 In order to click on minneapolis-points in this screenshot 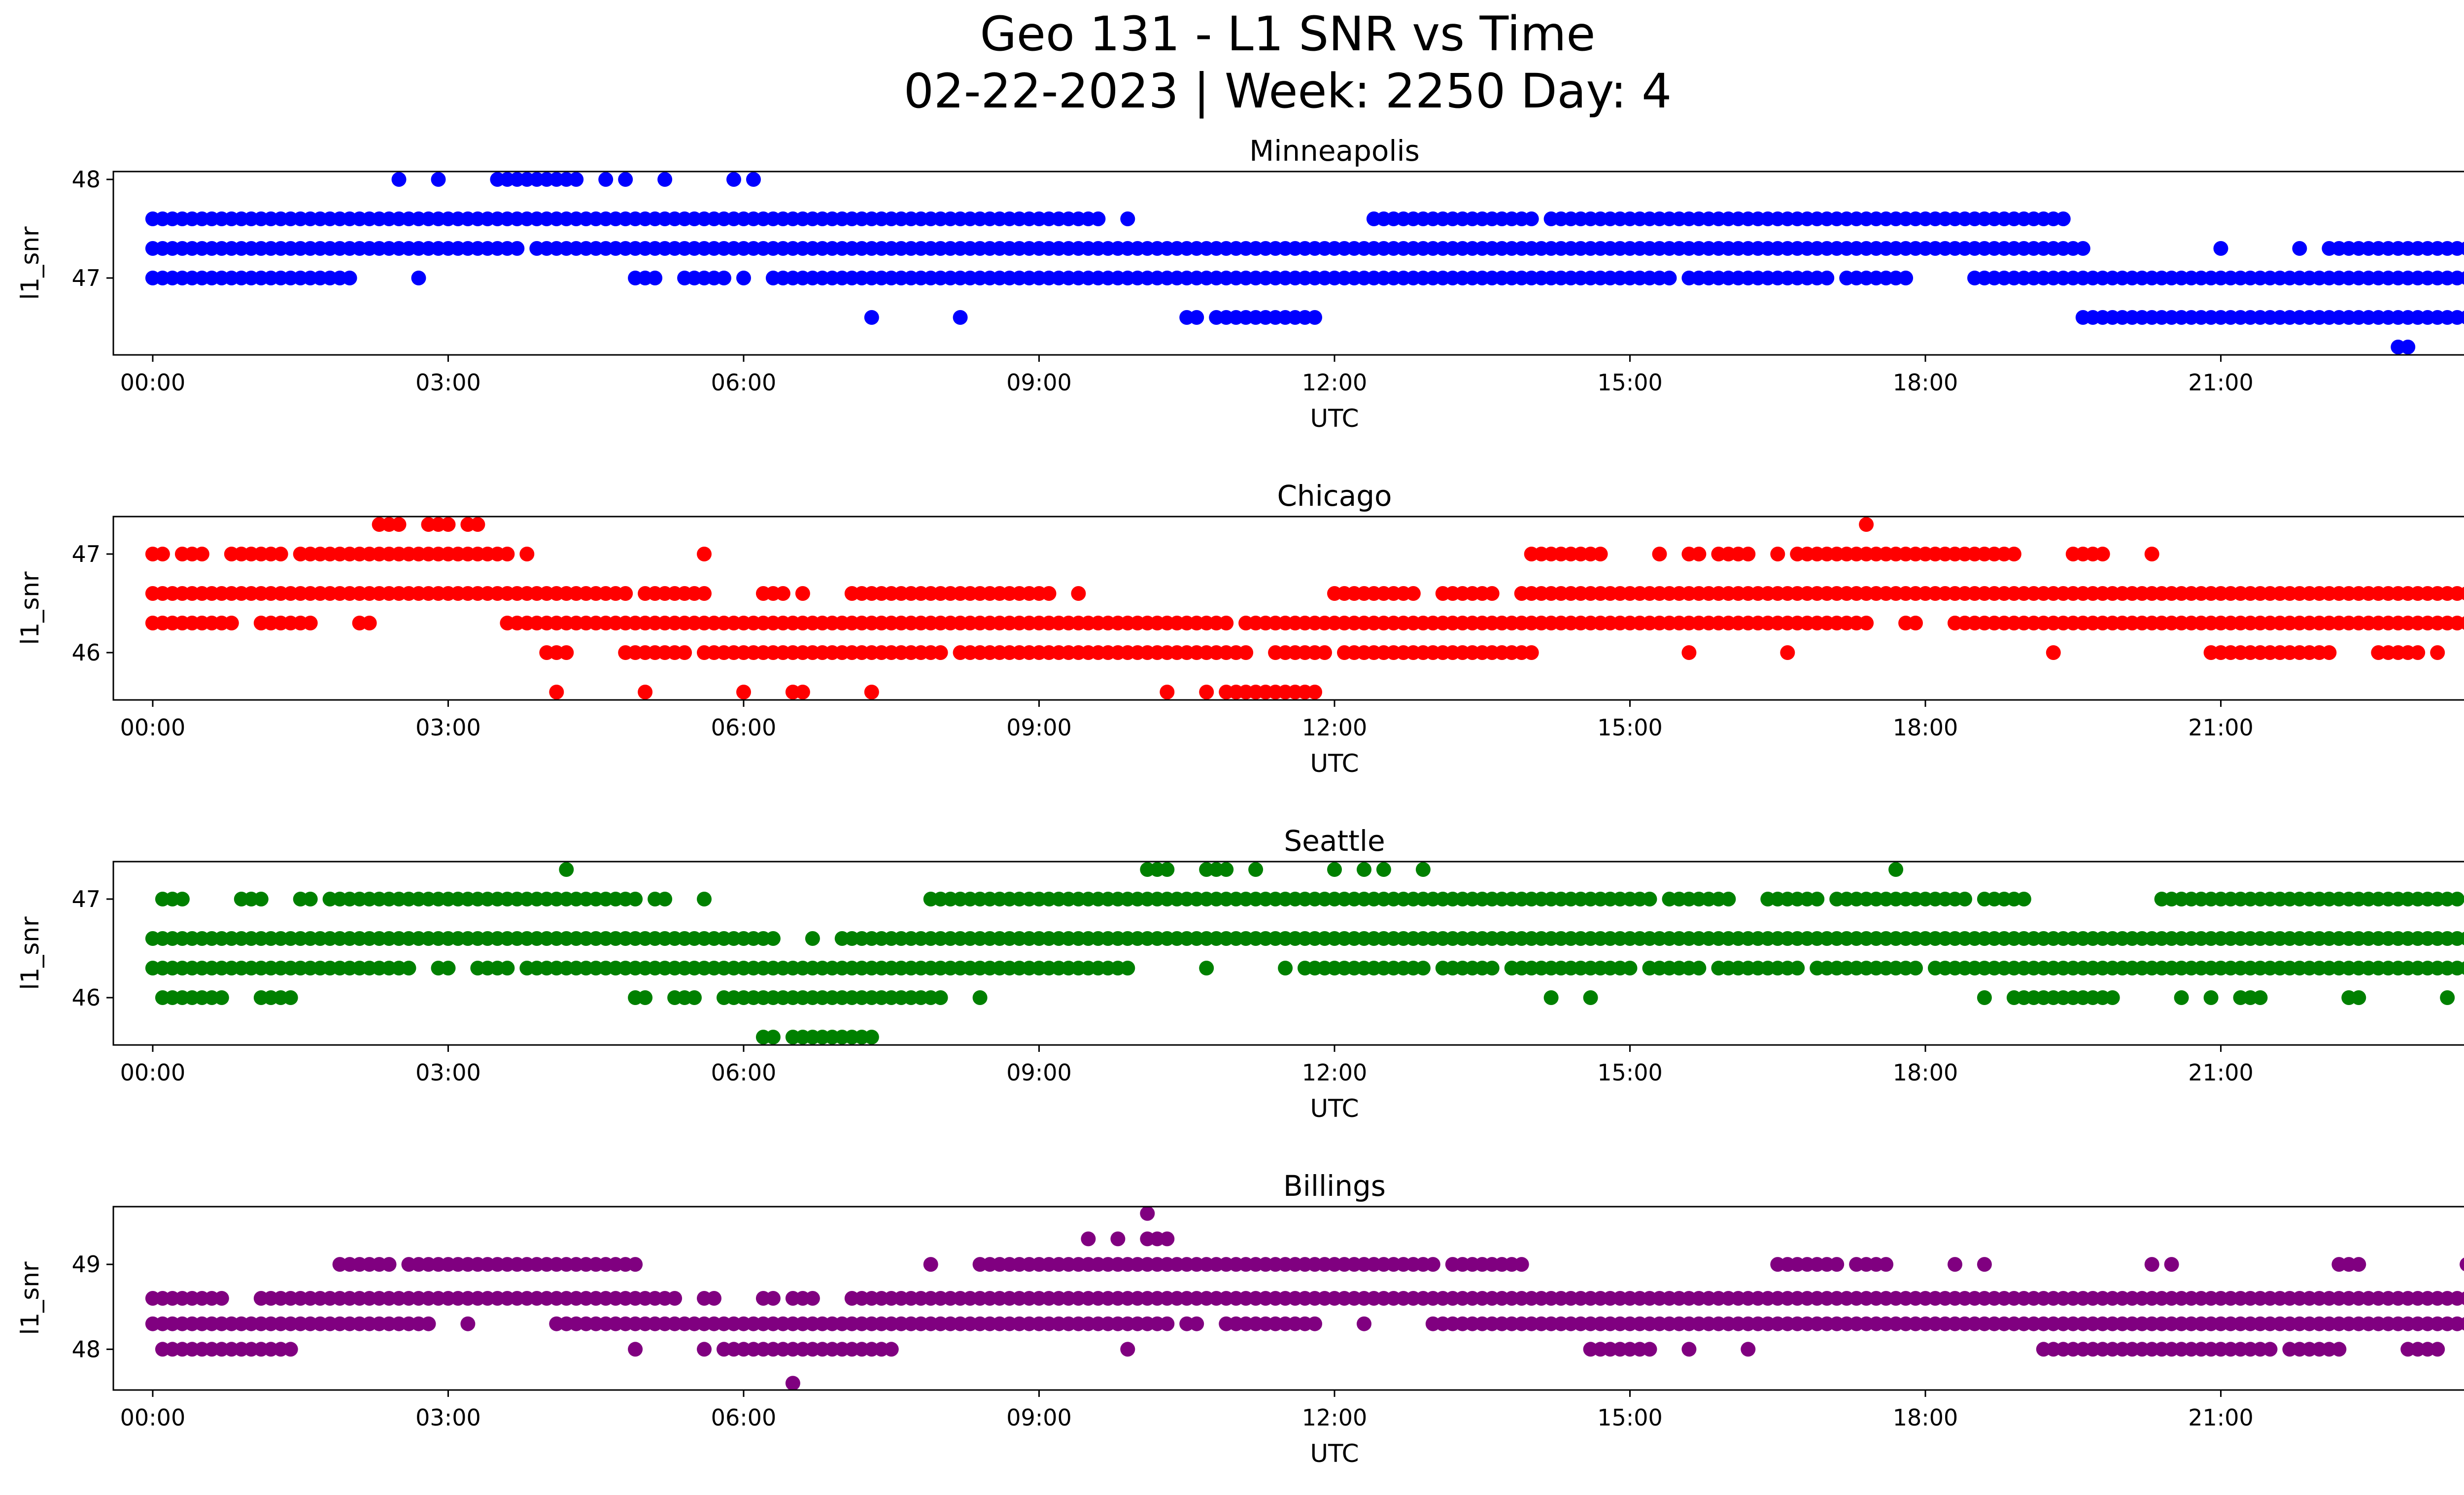, I will do `click(1304, 263)`.